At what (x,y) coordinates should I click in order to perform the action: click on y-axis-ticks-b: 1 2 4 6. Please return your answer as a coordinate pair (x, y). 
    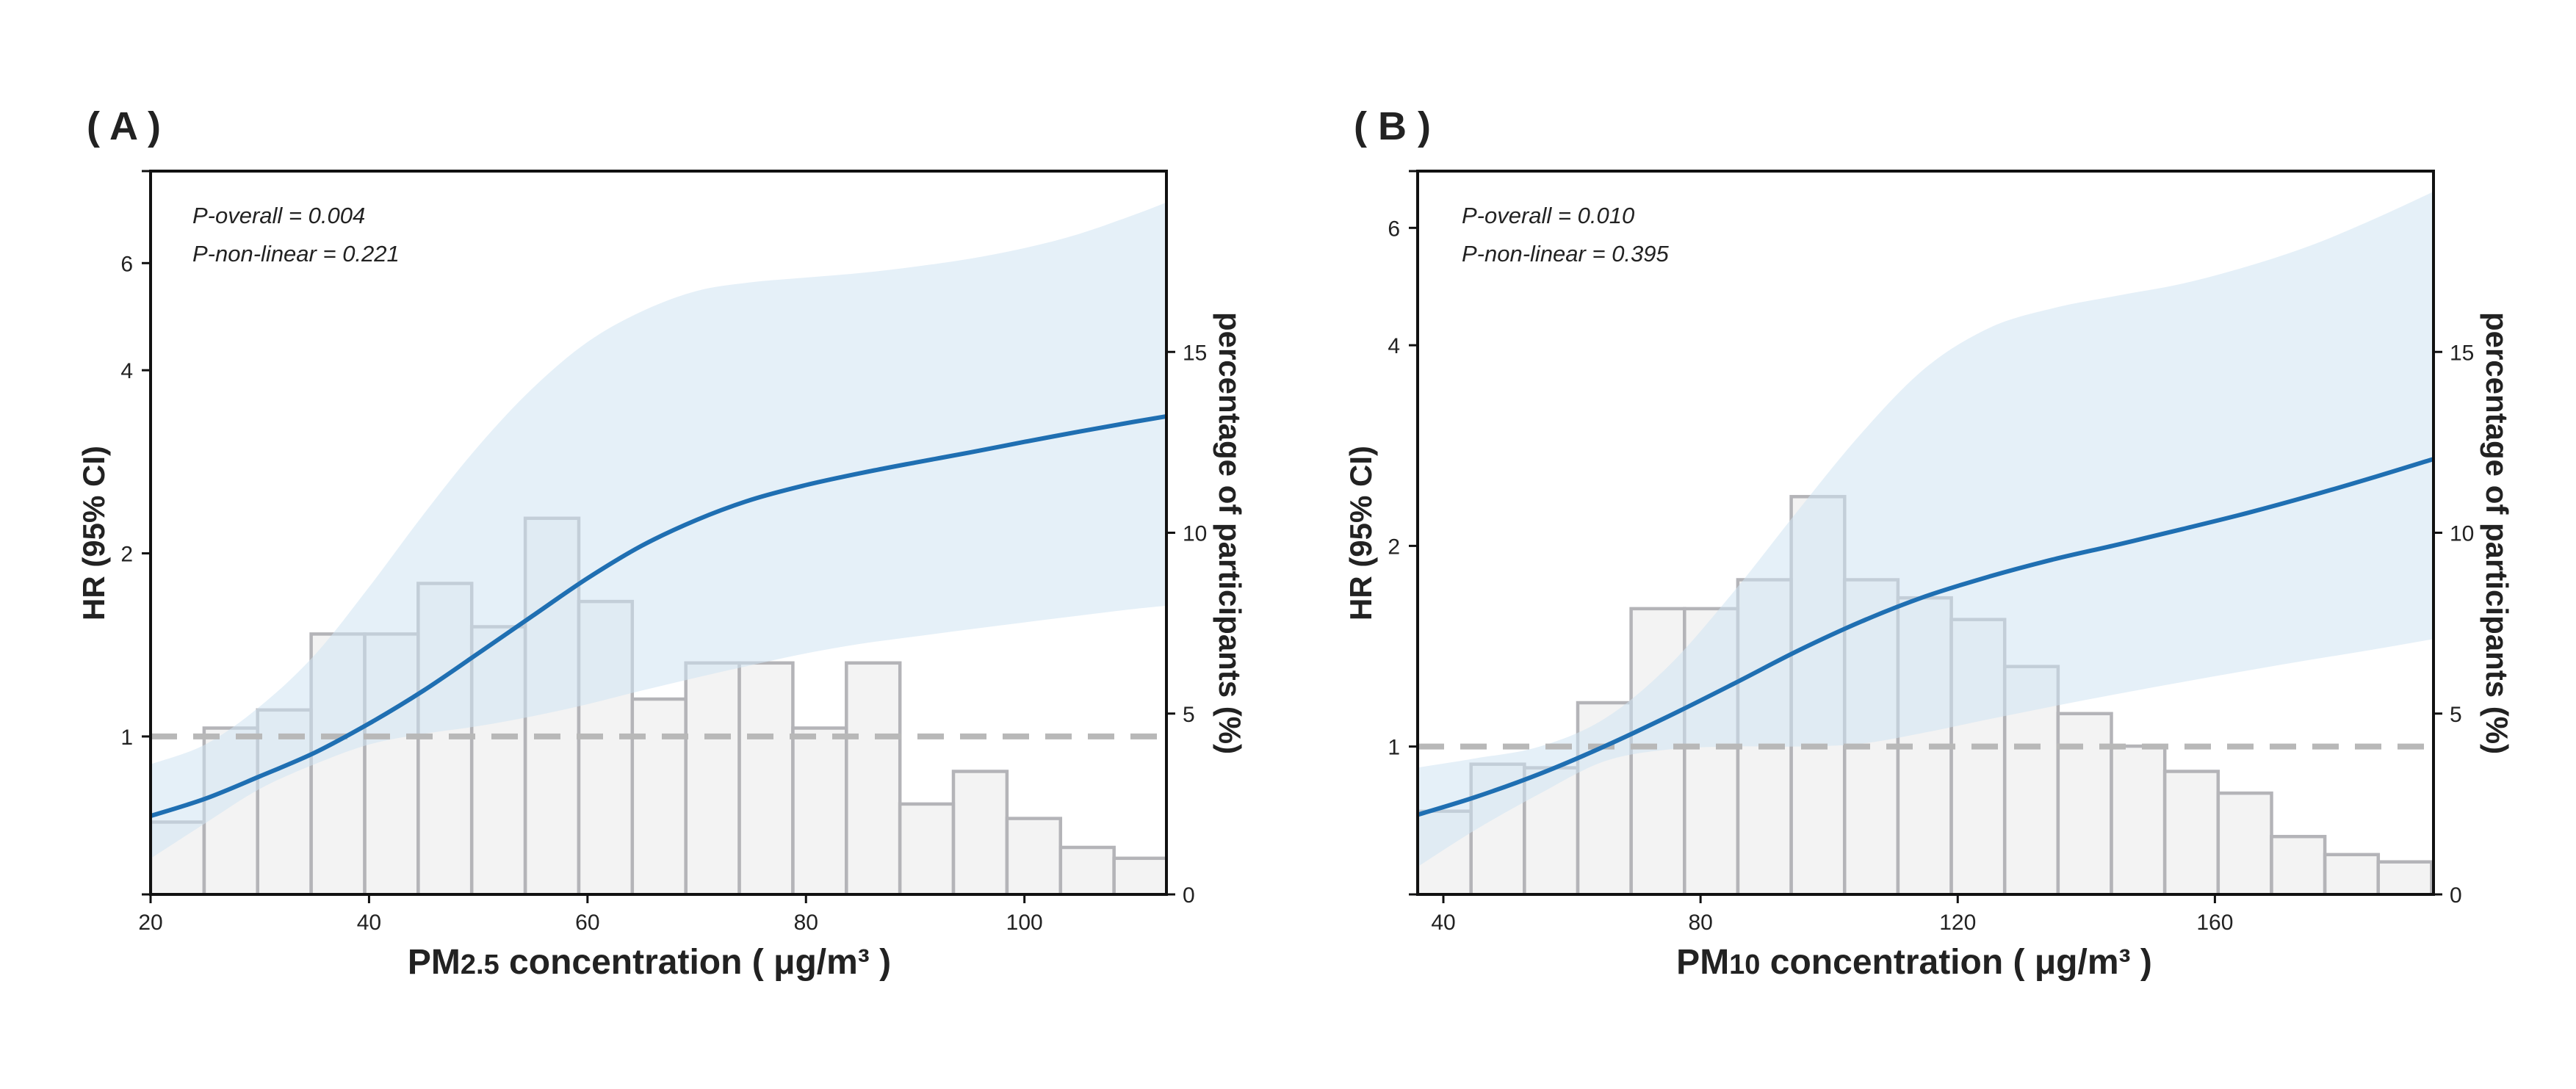
    Looking at the image, I should click on (1403, 533).